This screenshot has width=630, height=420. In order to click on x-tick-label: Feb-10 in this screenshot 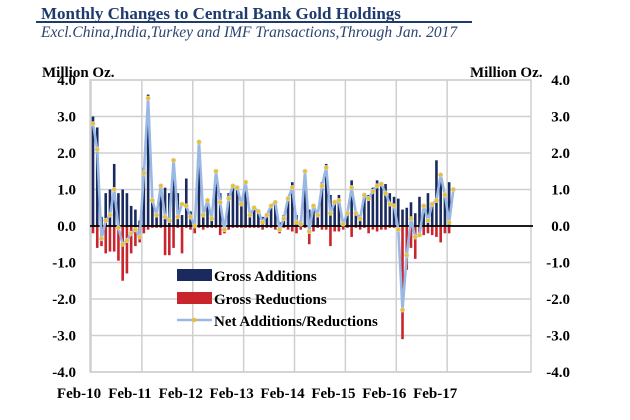, I will do `click(79, 394)`.